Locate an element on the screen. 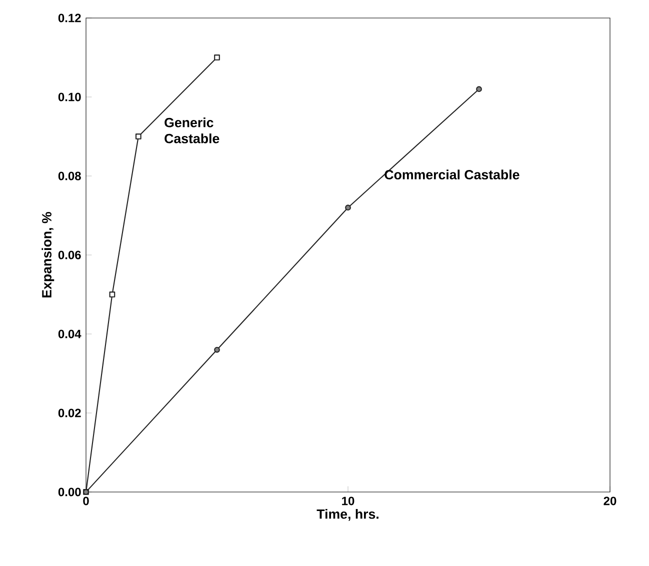 The width and height of the screenshot is (649, 566). y-tick-label: 0.04 is located at coordinates (70, 334).